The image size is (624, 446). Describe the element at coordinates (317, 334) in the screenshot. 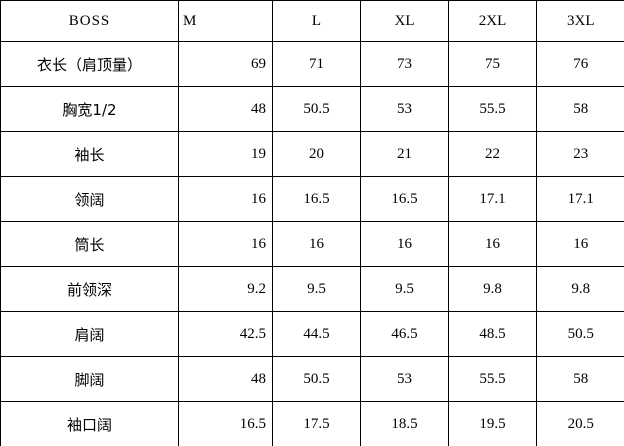

I see `cell-l: 44.5` at that location.